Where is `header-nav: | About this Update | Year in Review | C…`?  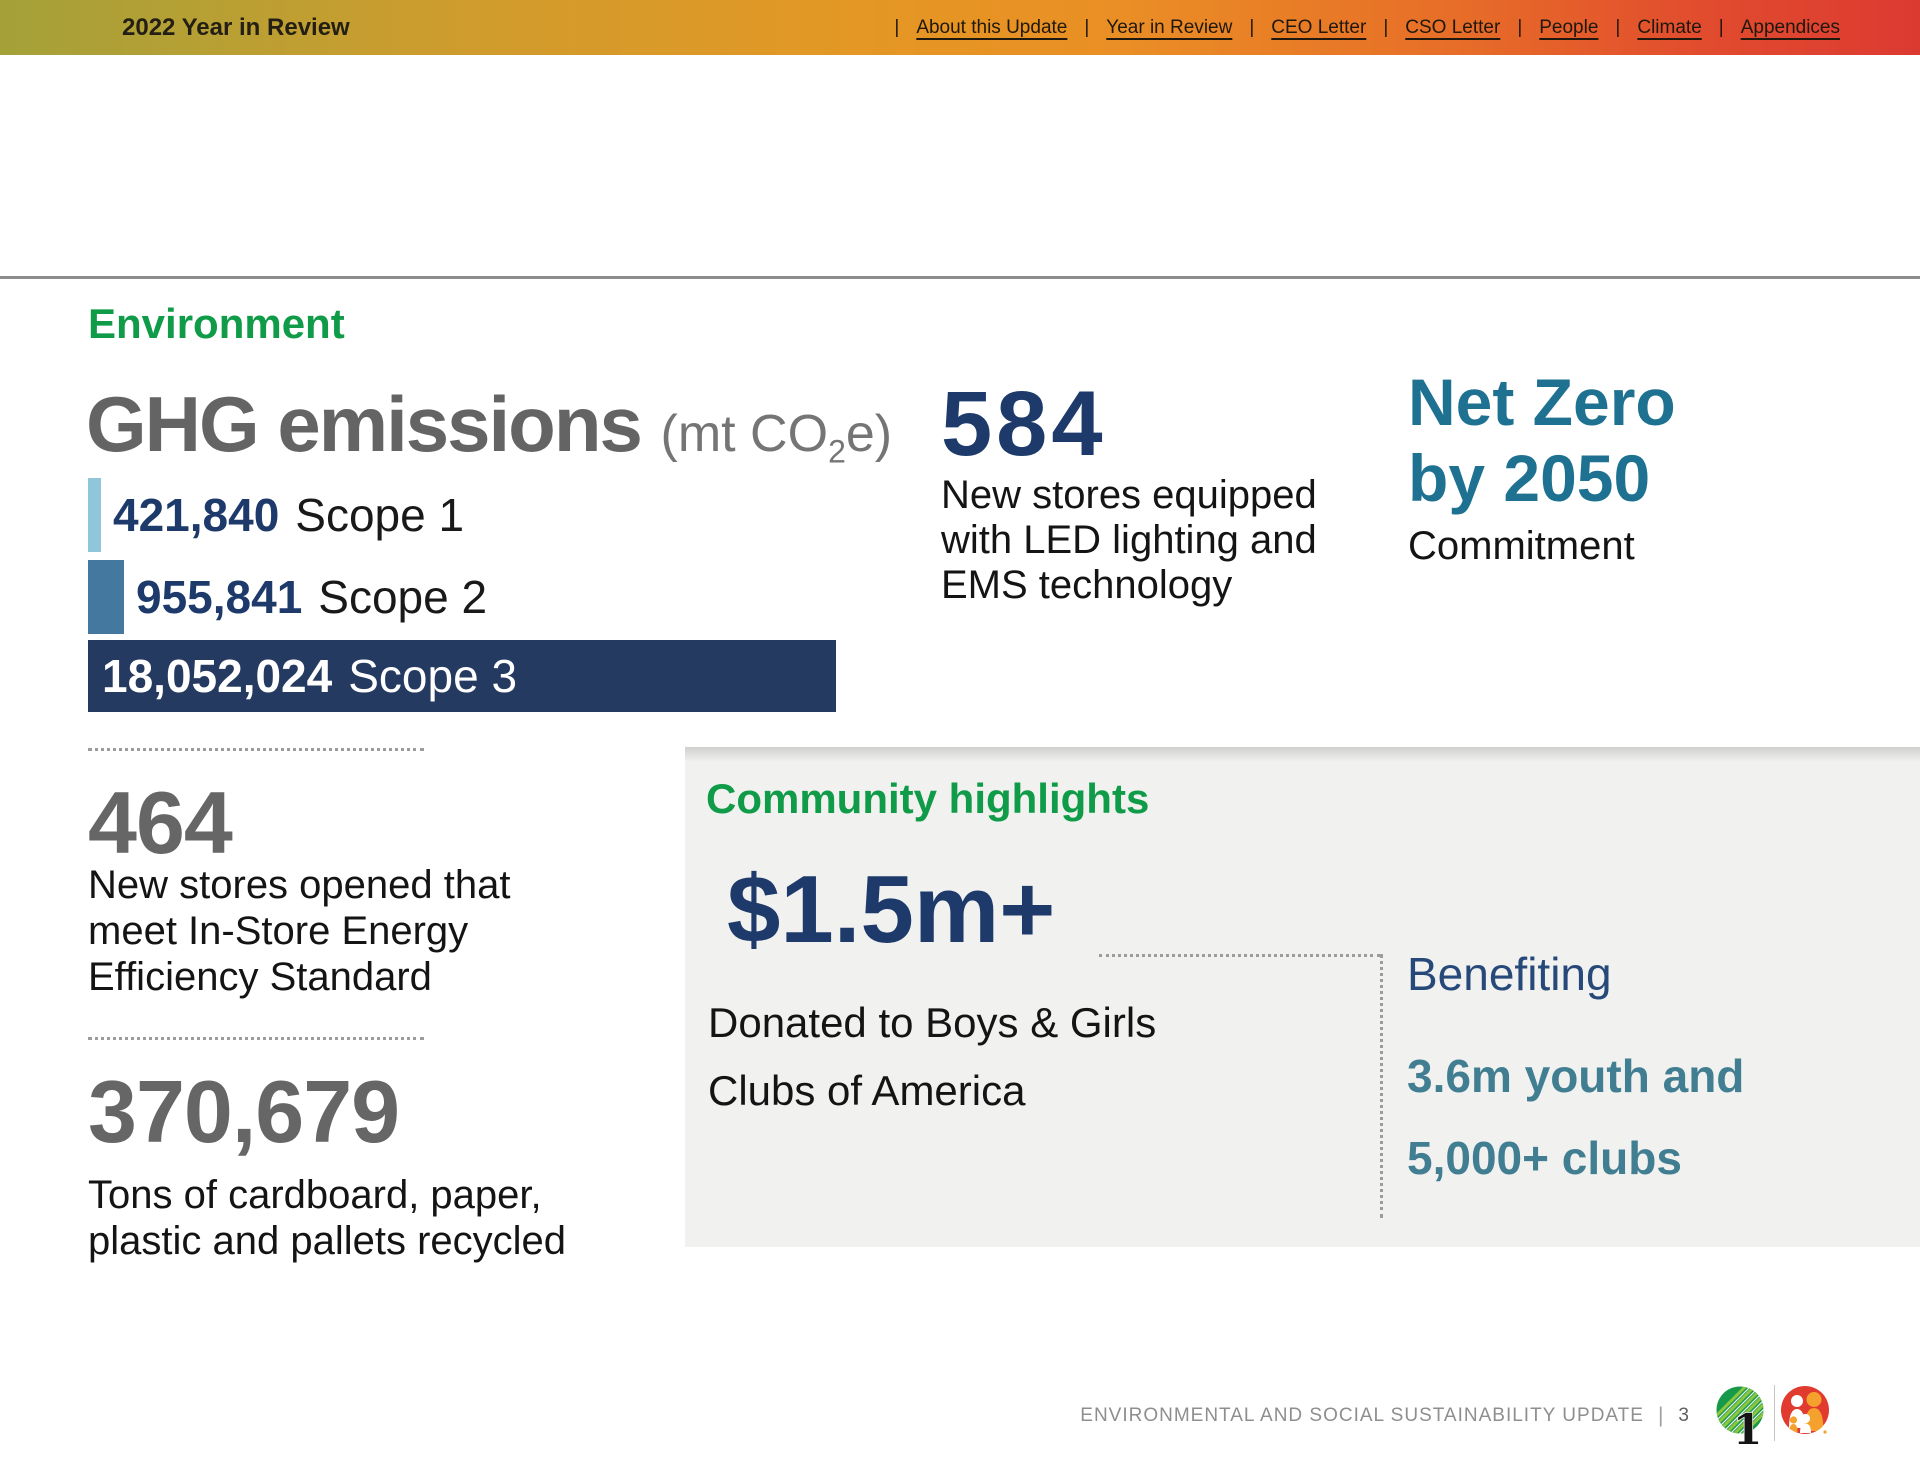 header-nav: | About this Update | Year in Review | C… is located at coordinates (1358, 27).